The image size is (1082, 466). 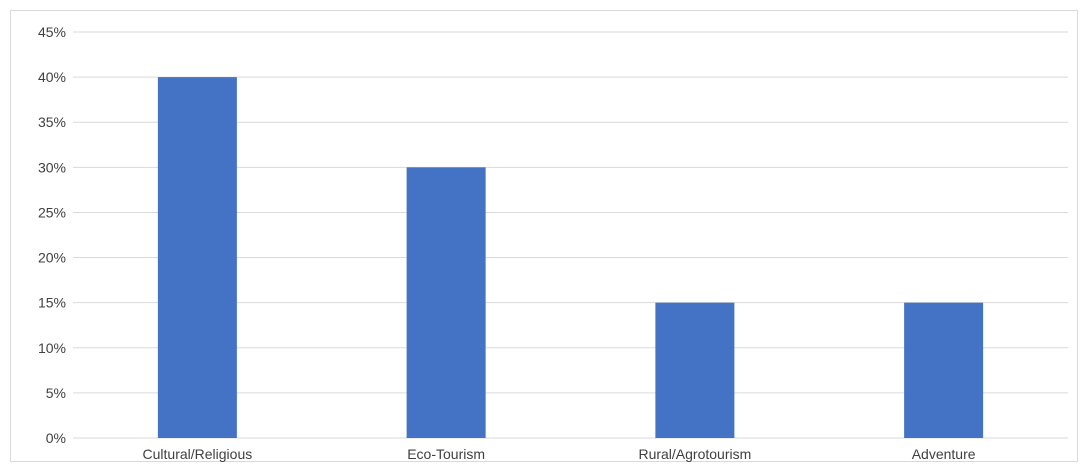 I want to click on y-tick-label: 40%, so click(x=52, y=77).